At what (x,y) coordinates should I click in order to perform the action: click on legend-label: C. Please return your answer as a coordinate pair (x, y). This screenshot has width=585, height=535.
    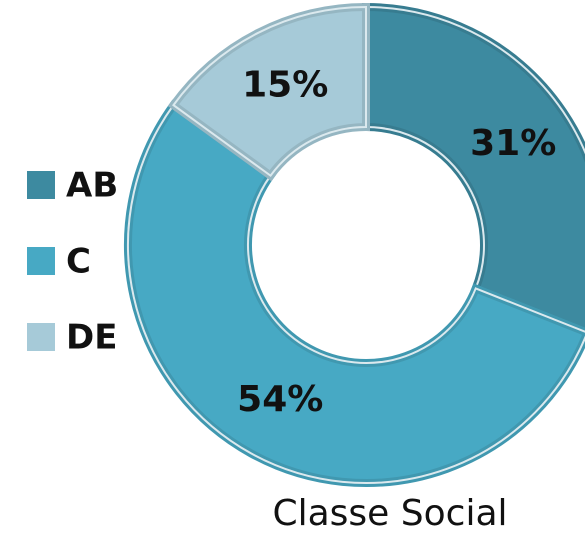
    Looking at the image, I should click on (78, 262).